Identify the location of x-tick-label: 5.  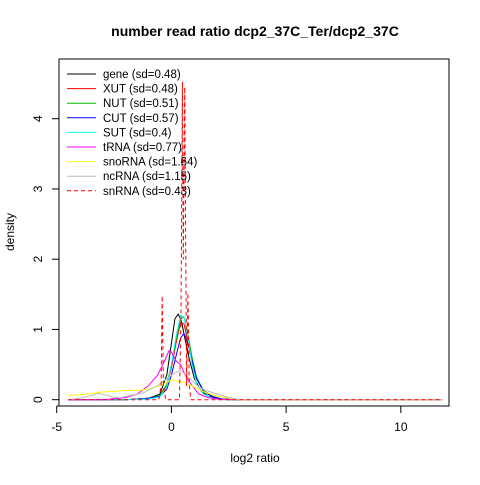
(286, 427).